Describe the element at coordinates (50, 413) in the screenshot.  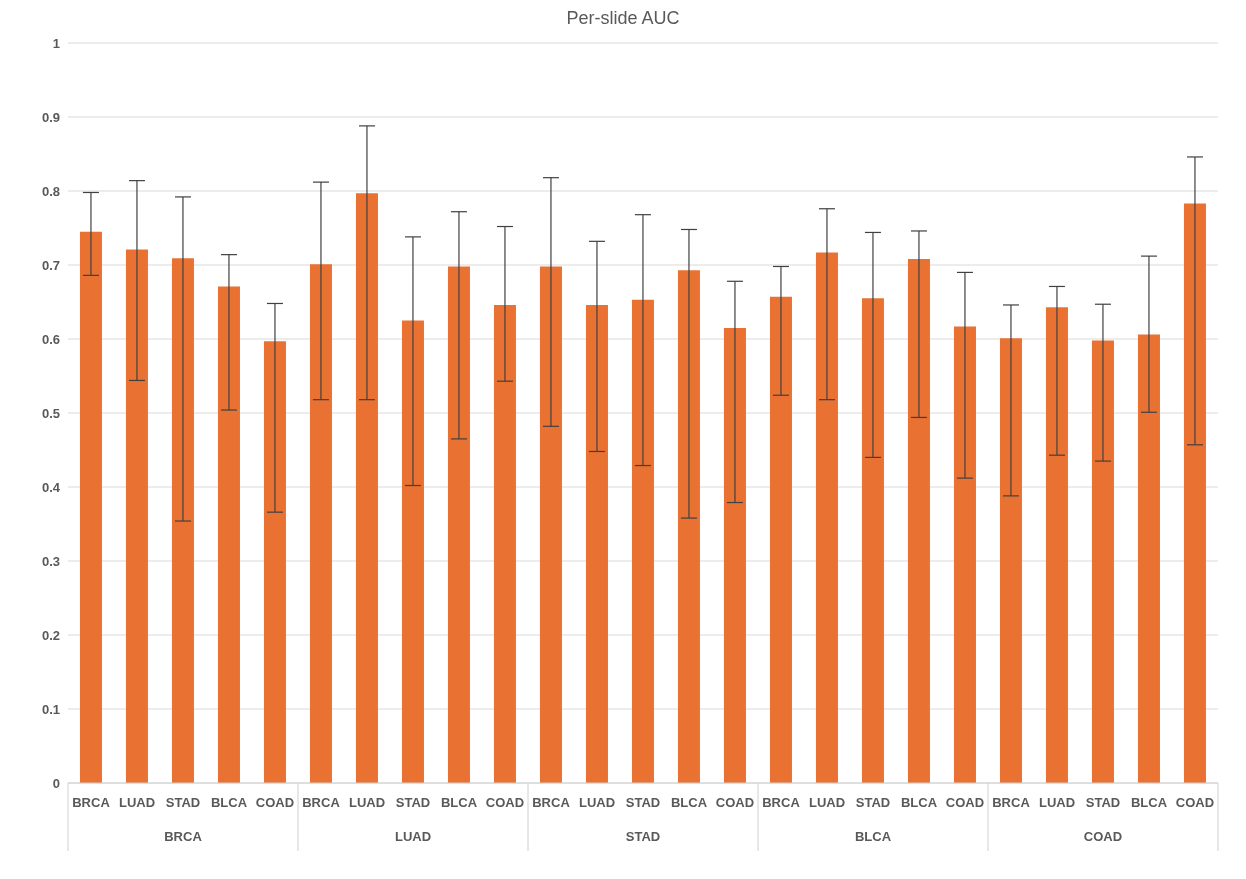
I see `y-tick-label: 0.5` at that location.